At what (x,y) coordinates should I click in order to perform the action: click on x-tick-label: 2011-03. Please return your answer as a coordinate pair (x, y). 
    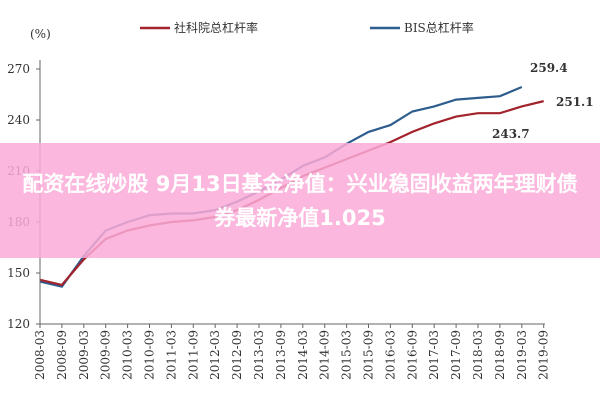
    Looking at the image, I should click on (171, 355).